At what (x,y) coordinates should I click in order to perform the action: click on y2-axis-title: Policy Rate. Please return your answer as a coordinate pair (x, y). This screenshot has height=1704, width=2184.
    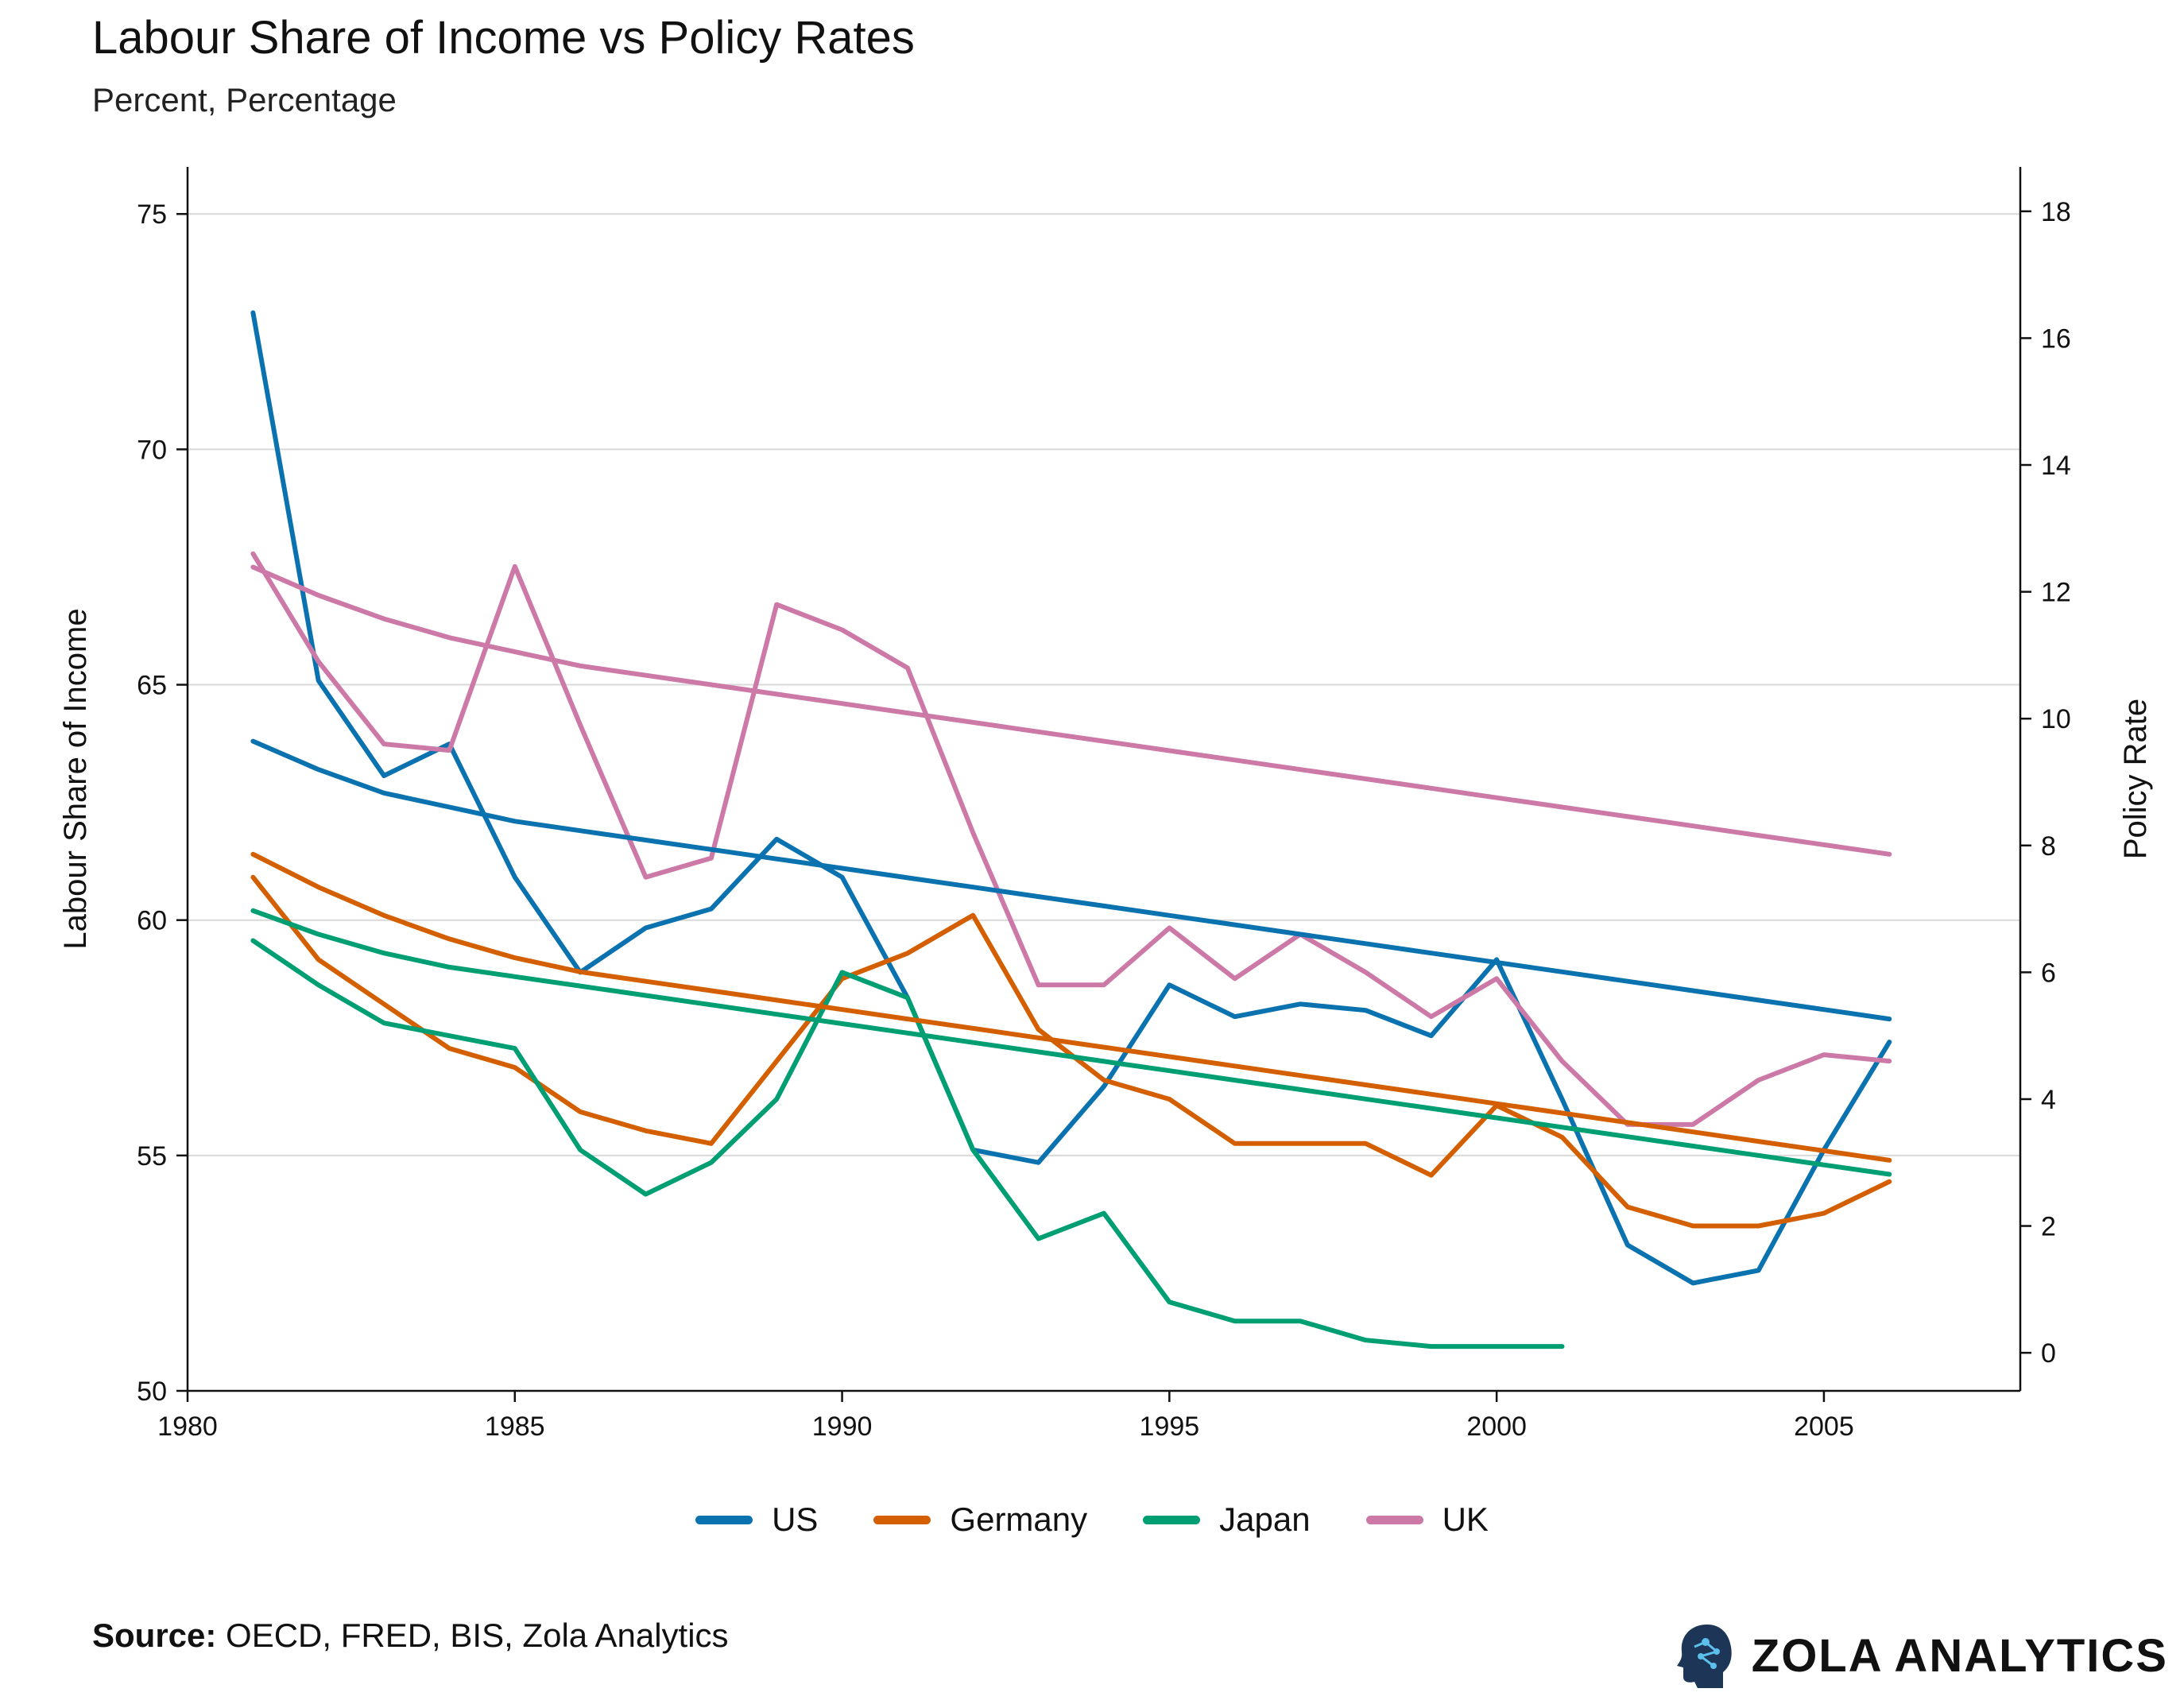
    Looking at the image, I should click on (2135, 779).